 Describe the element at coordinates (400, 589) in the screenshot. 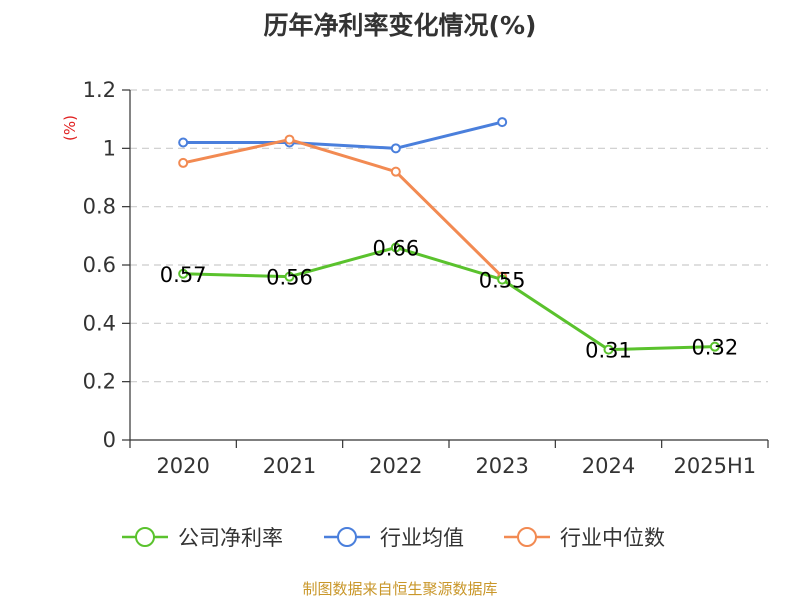

I see `source-note: 制图数据来自恒生聚源数据库` at that location.